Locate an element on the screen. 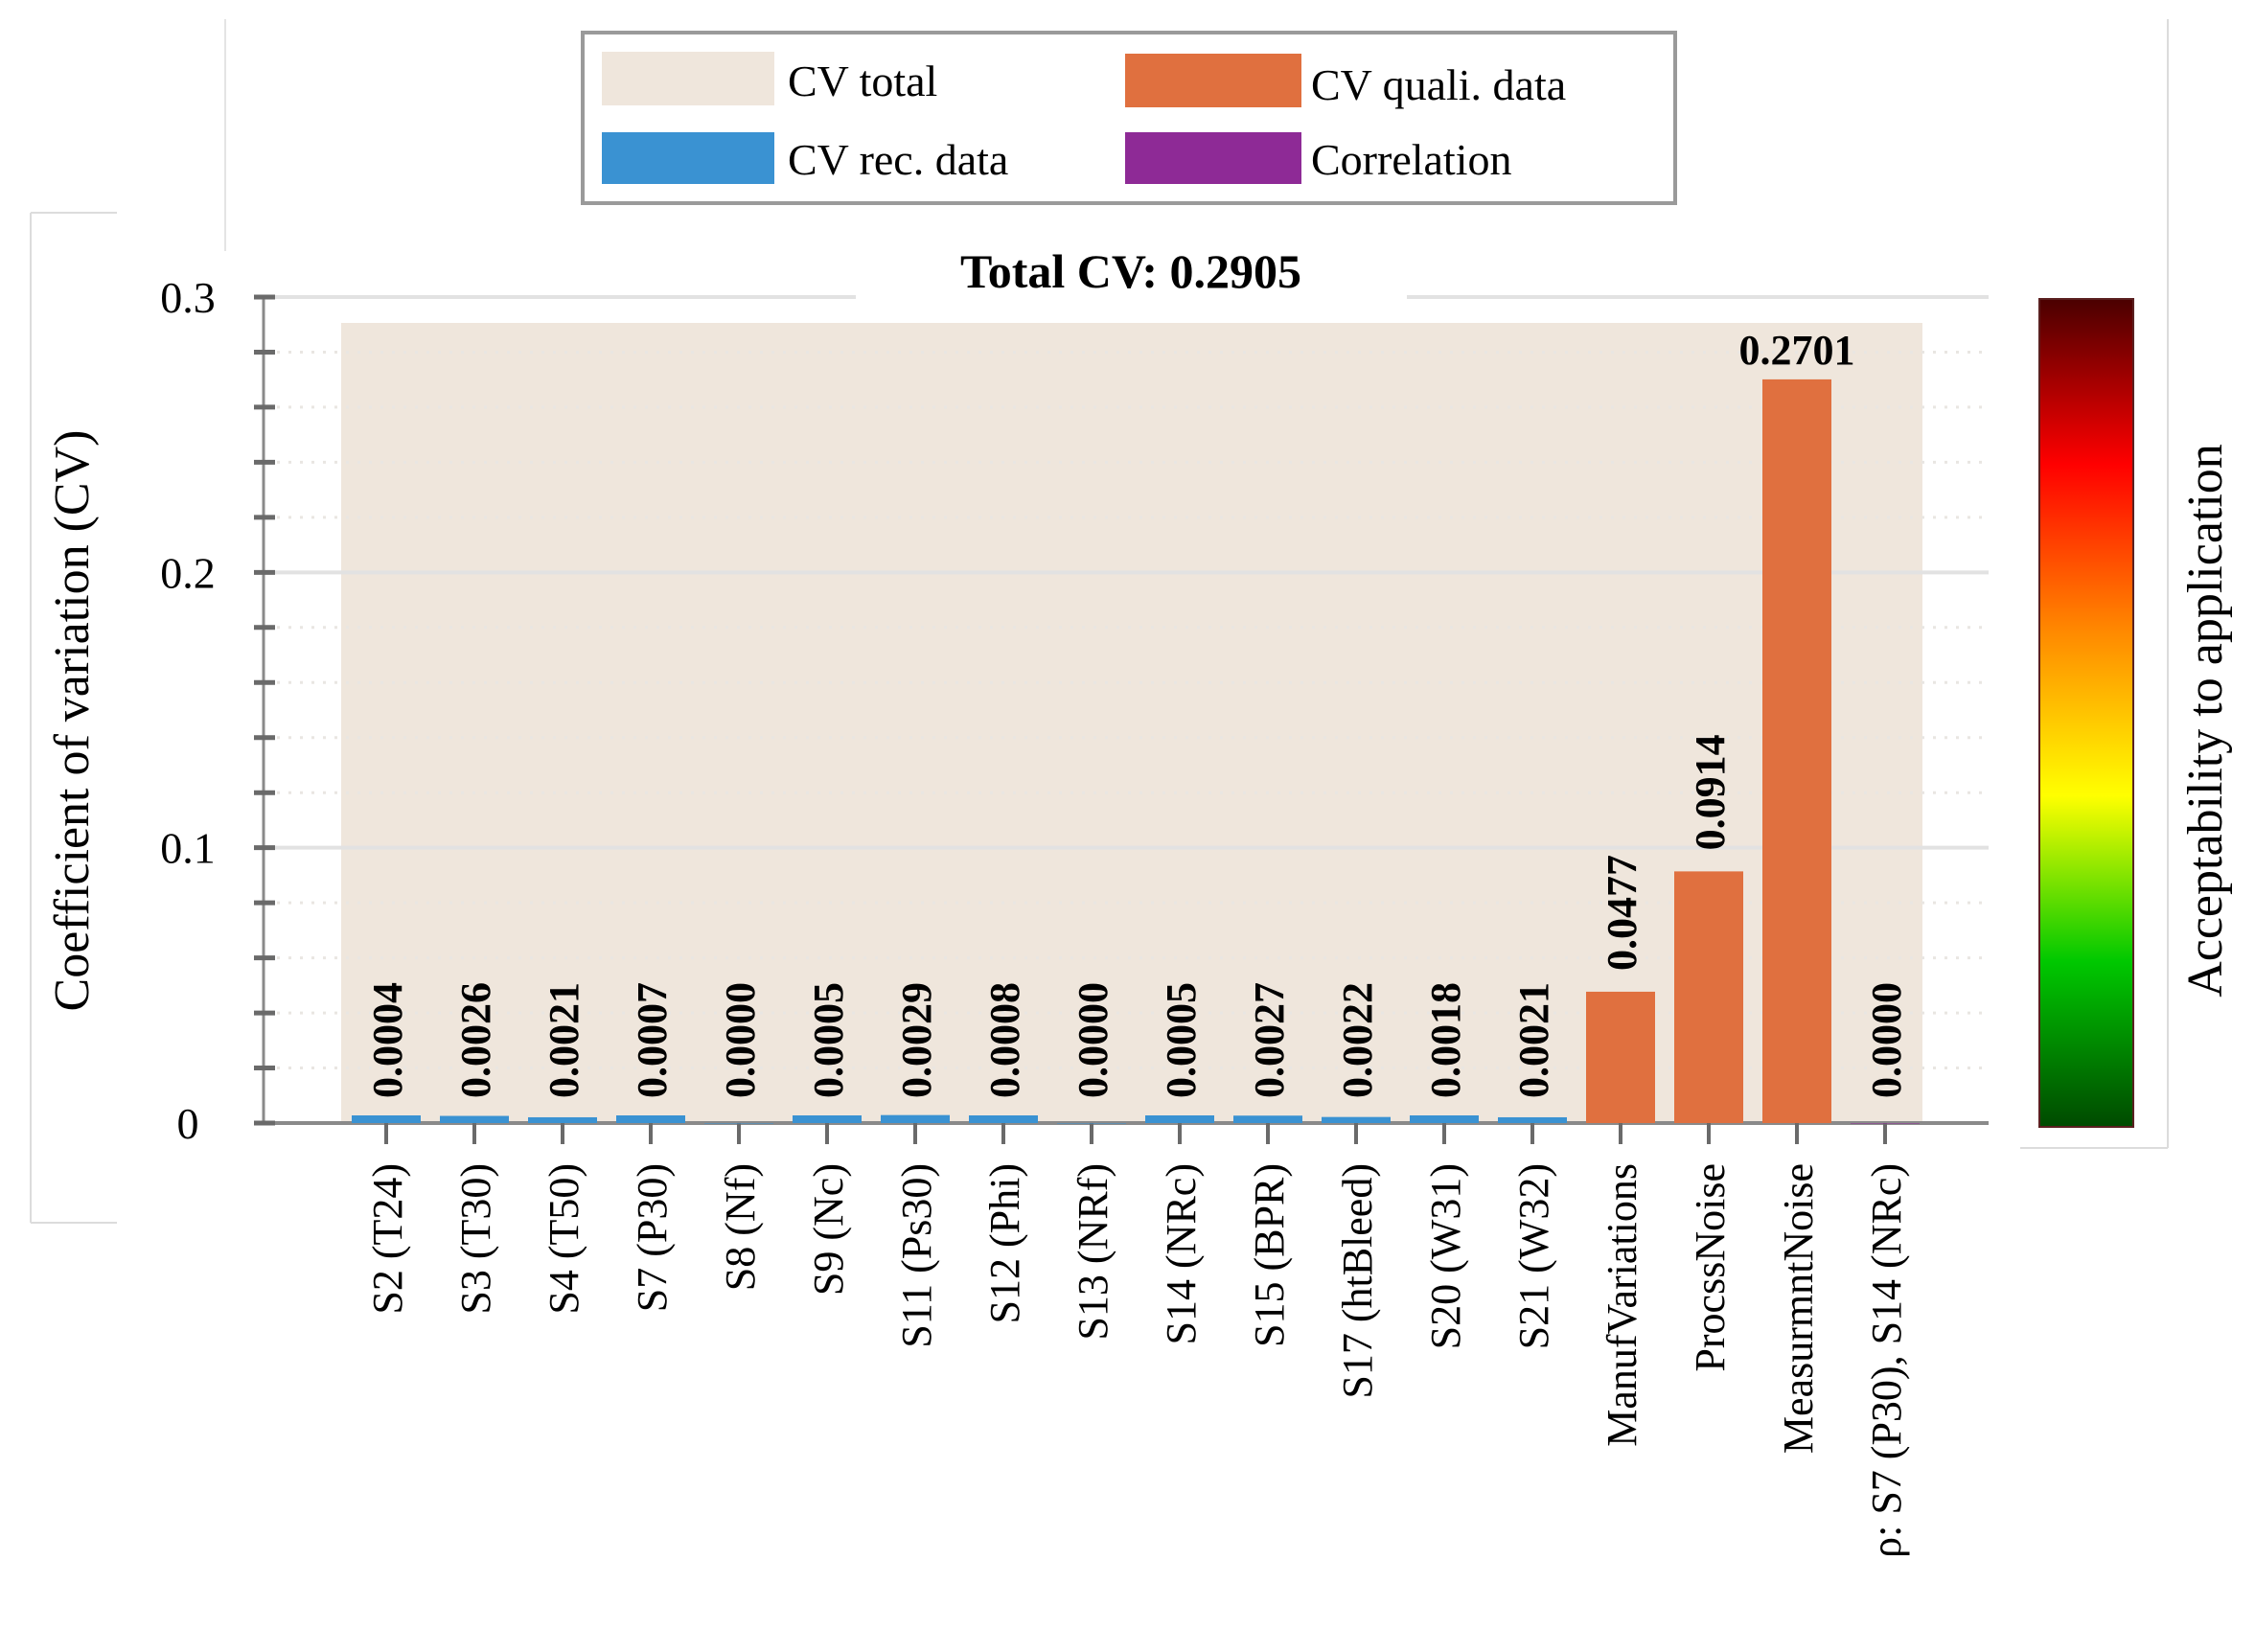 Image resolution: width=2255 pixels, height=1652 pixels. value-label: 0.0914 is located at coordinates (1710, 792).